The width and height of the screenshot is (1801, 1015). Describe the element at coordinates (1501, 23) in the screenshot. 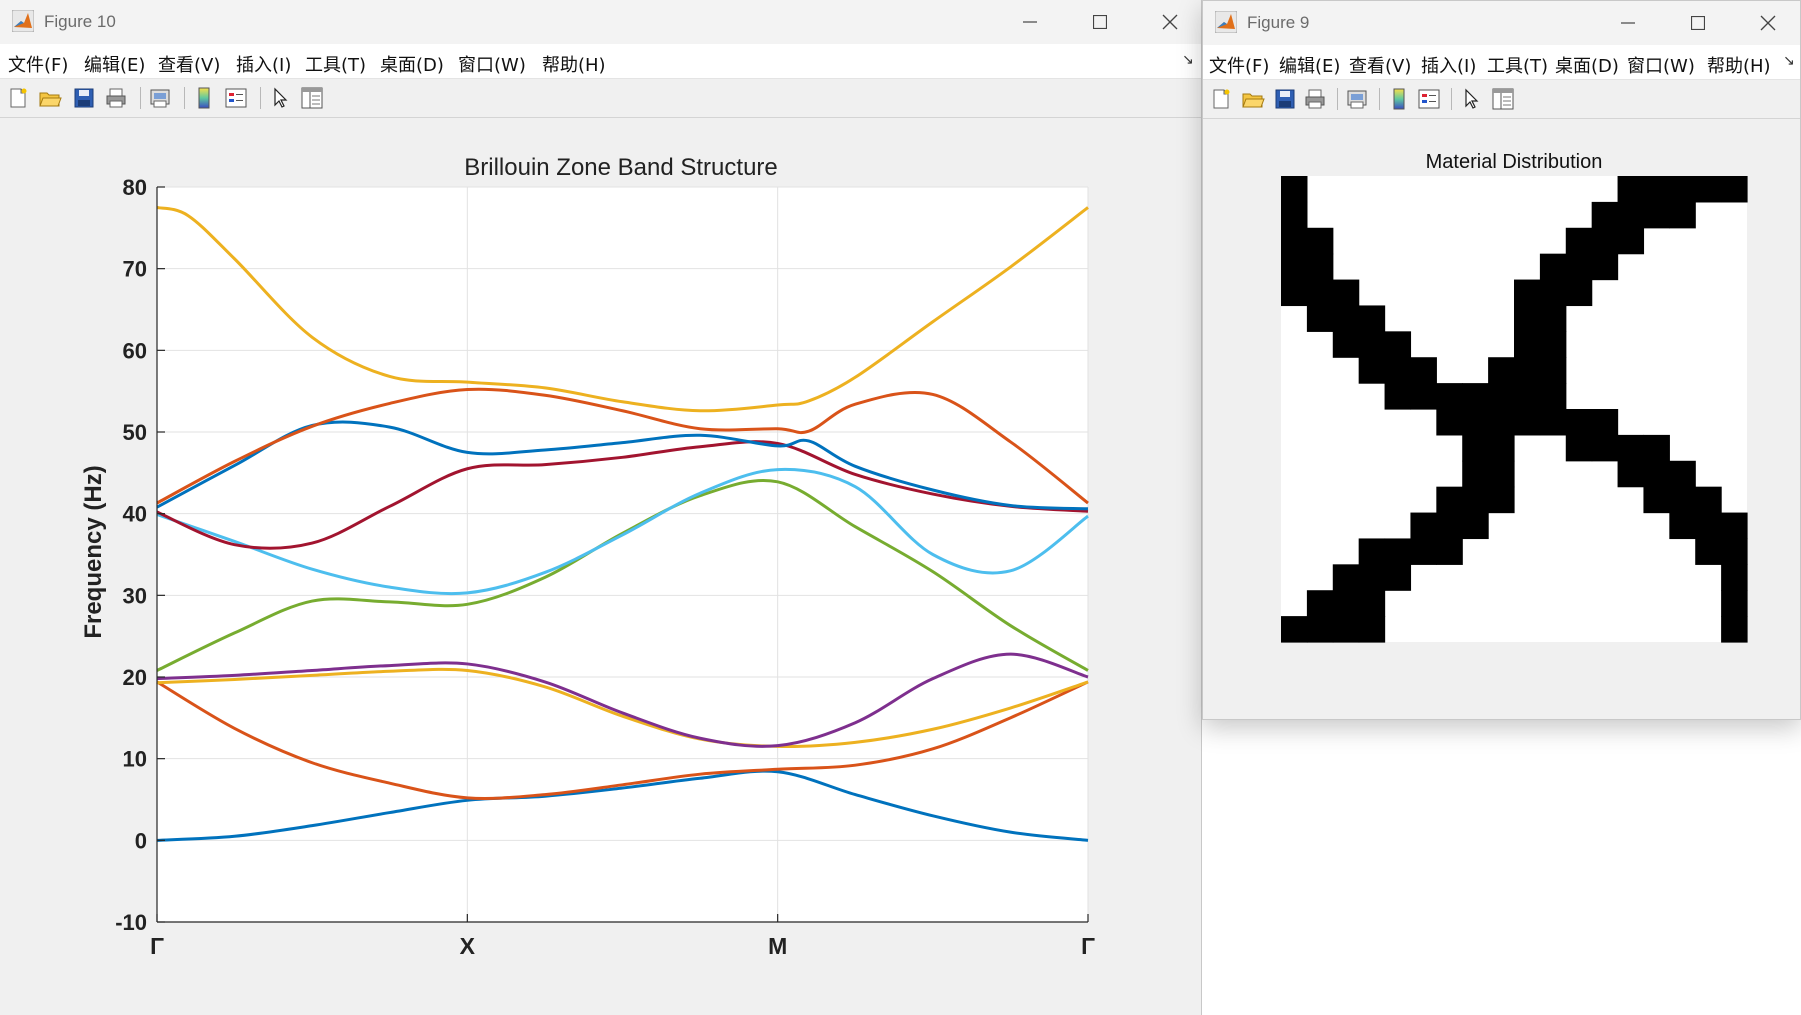

I see `titlebar: Figure 9` at that location.